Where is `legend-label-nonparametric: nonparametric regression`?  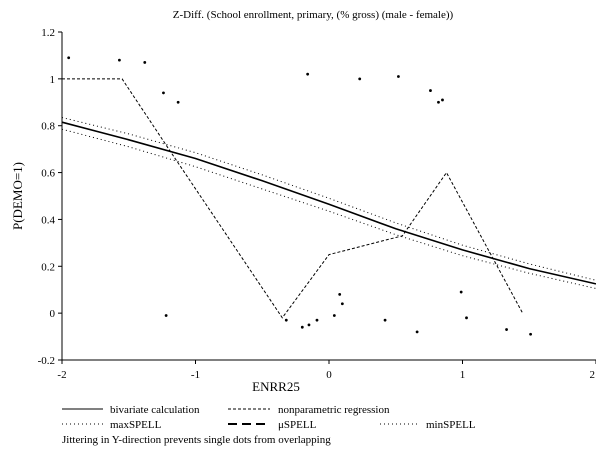
legend-label-nonparametric: nonparametric regression is located at coordinates (334, 410).